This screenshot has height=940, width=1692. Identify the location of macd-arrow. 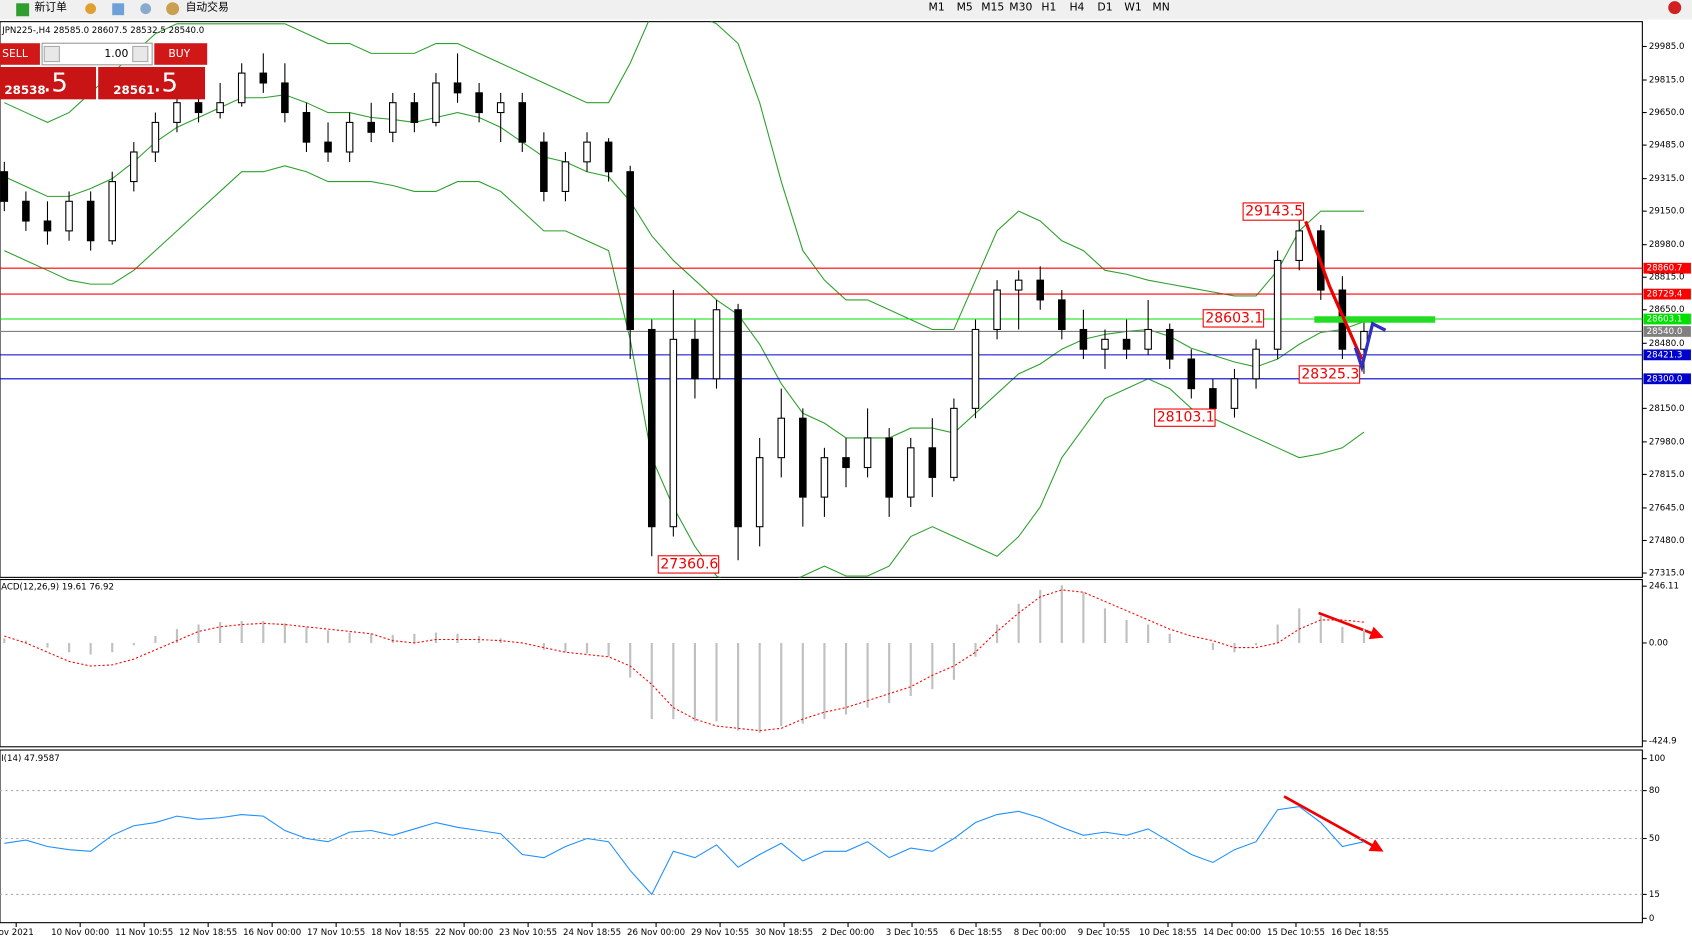
(1351, 625).